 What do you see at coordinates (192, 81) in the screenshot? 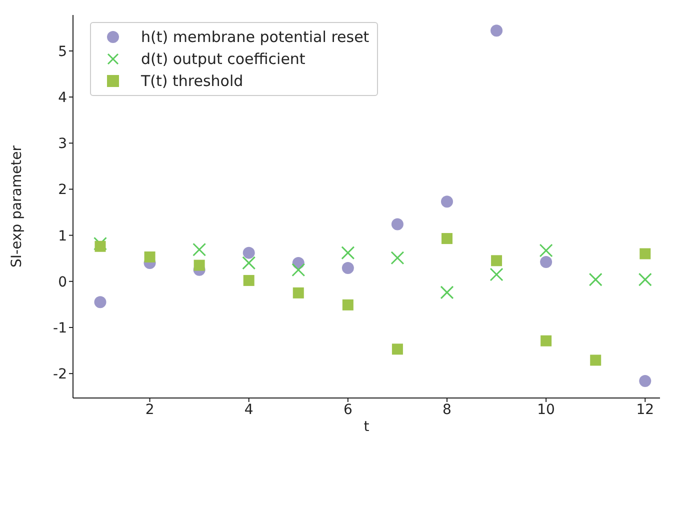
I see `legend-label: T(t) threshold` at bounding box center [192, 81].